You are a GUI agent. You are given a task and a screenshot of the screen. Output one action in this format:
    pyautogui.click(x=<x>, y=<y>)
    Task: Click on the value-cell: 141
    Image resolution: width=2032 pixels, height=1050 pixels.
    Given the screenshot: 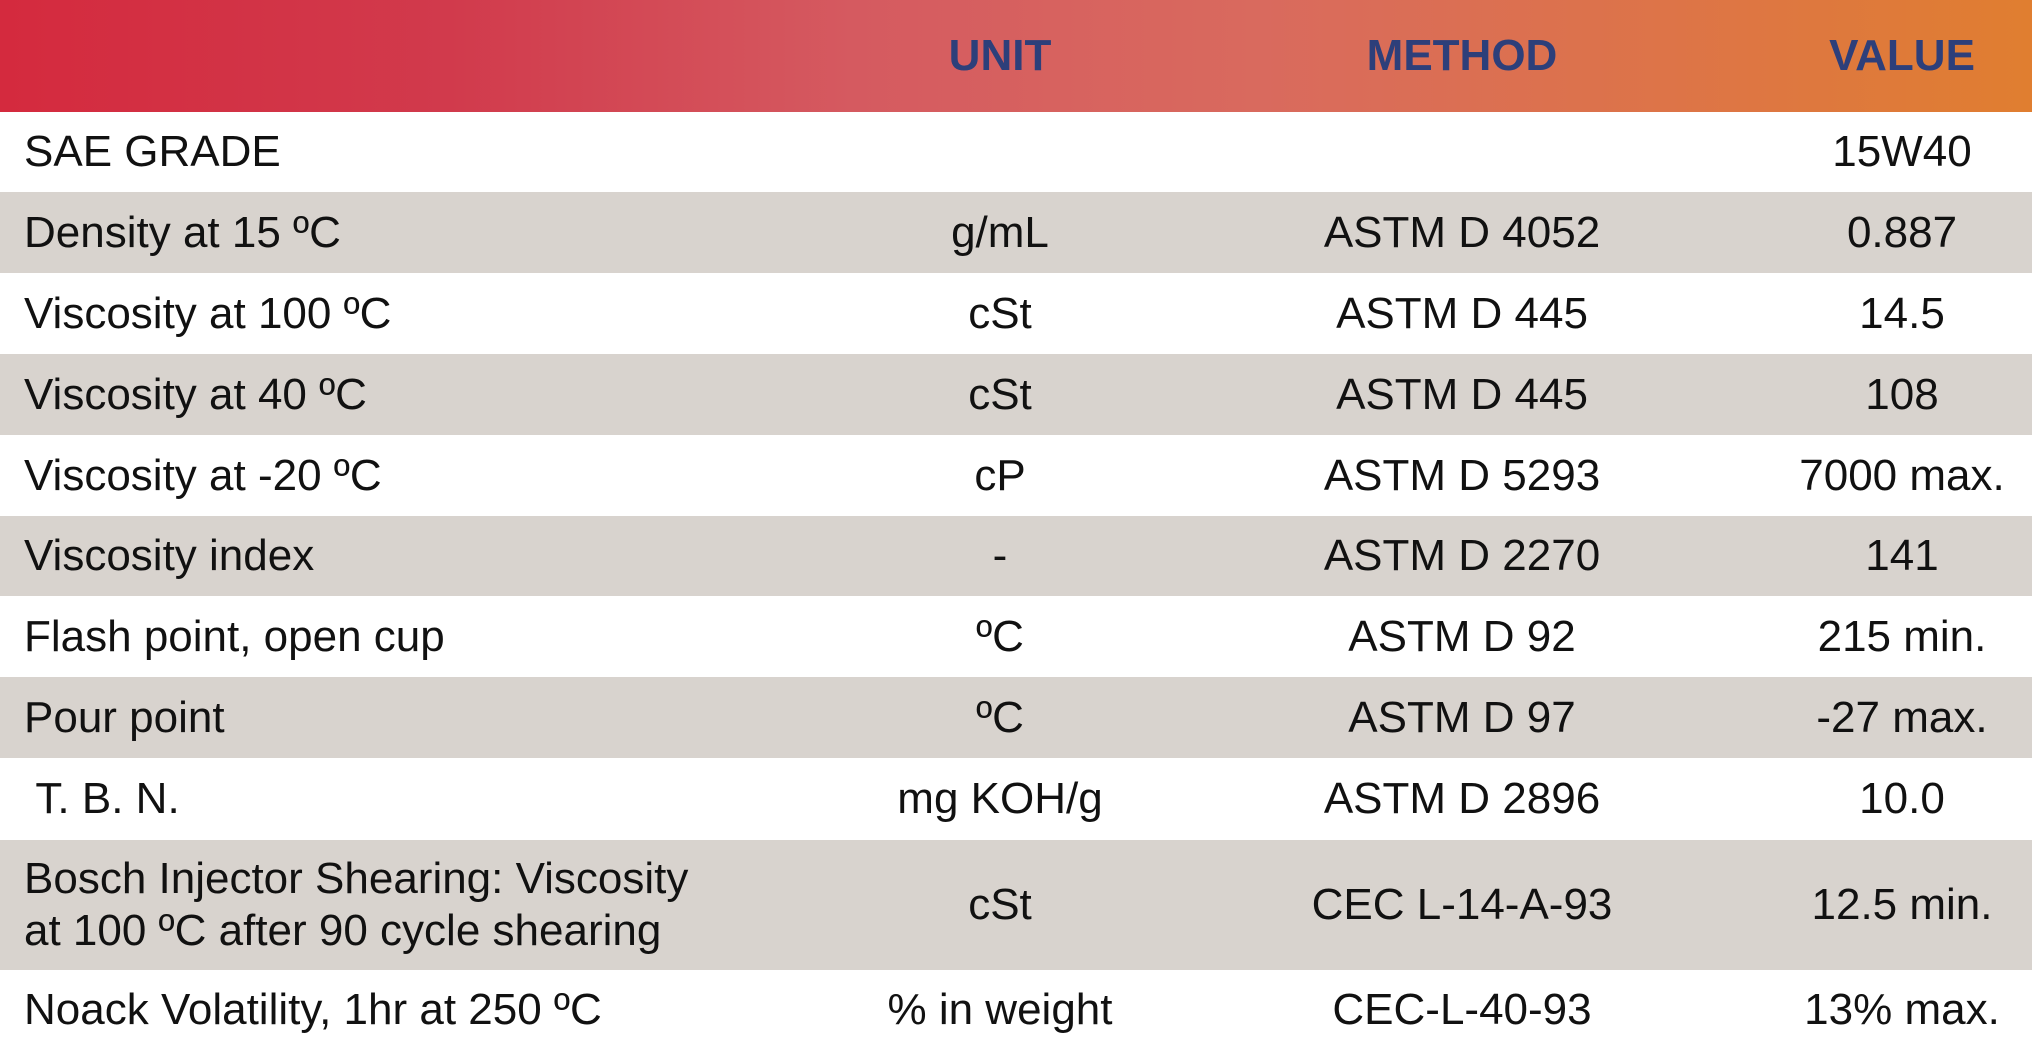 What is the action you would take?
    pyautogui.click(x=1902, y=555)
    